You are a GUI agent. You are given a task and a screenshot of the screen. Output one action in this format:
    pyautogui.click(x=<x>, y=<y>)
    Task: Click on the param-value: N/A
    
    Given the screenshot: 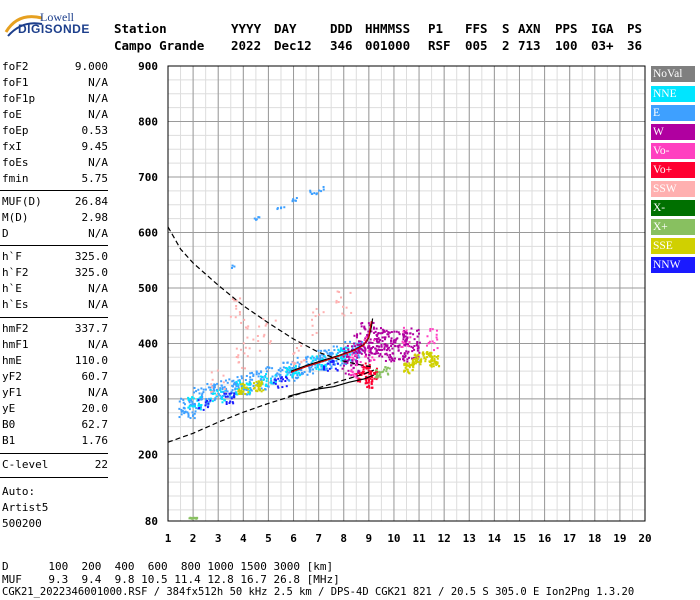 What is the action you would take?
    pyautogui.click(x=98, y=288)
    